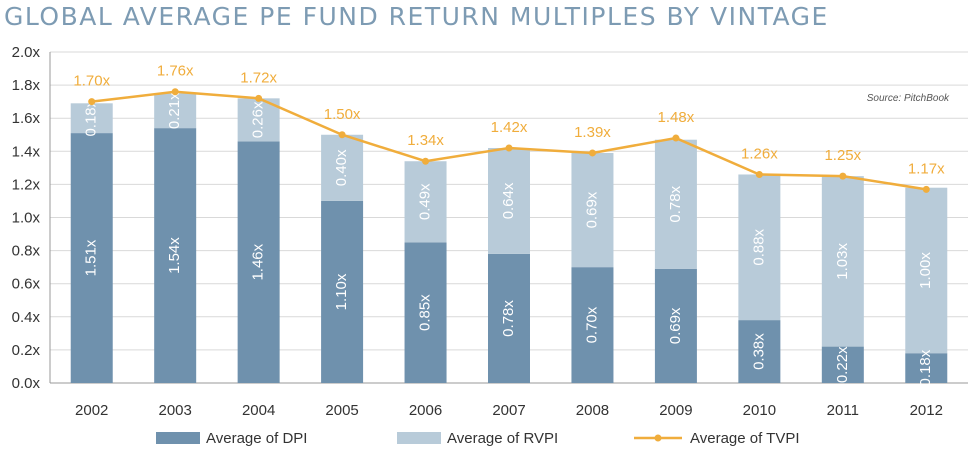 The image size is (975, 451). Describe the element at coordinates (258, 410) in the screenshot. I see `x-tick-label: 2004` at that location.